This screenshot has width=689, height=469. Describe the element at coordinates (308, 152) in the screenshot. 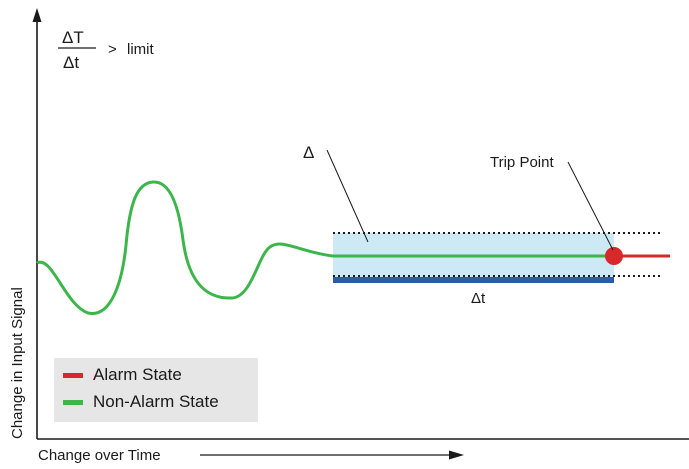

I see `delta-label: Δ` at that location.